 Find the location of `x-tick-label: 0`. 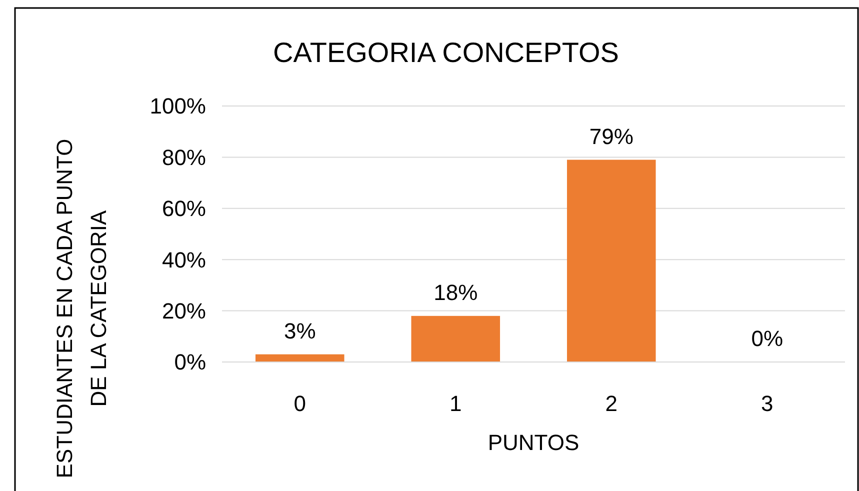

x-tick-label: 0 is located at coordinates (300, 403).